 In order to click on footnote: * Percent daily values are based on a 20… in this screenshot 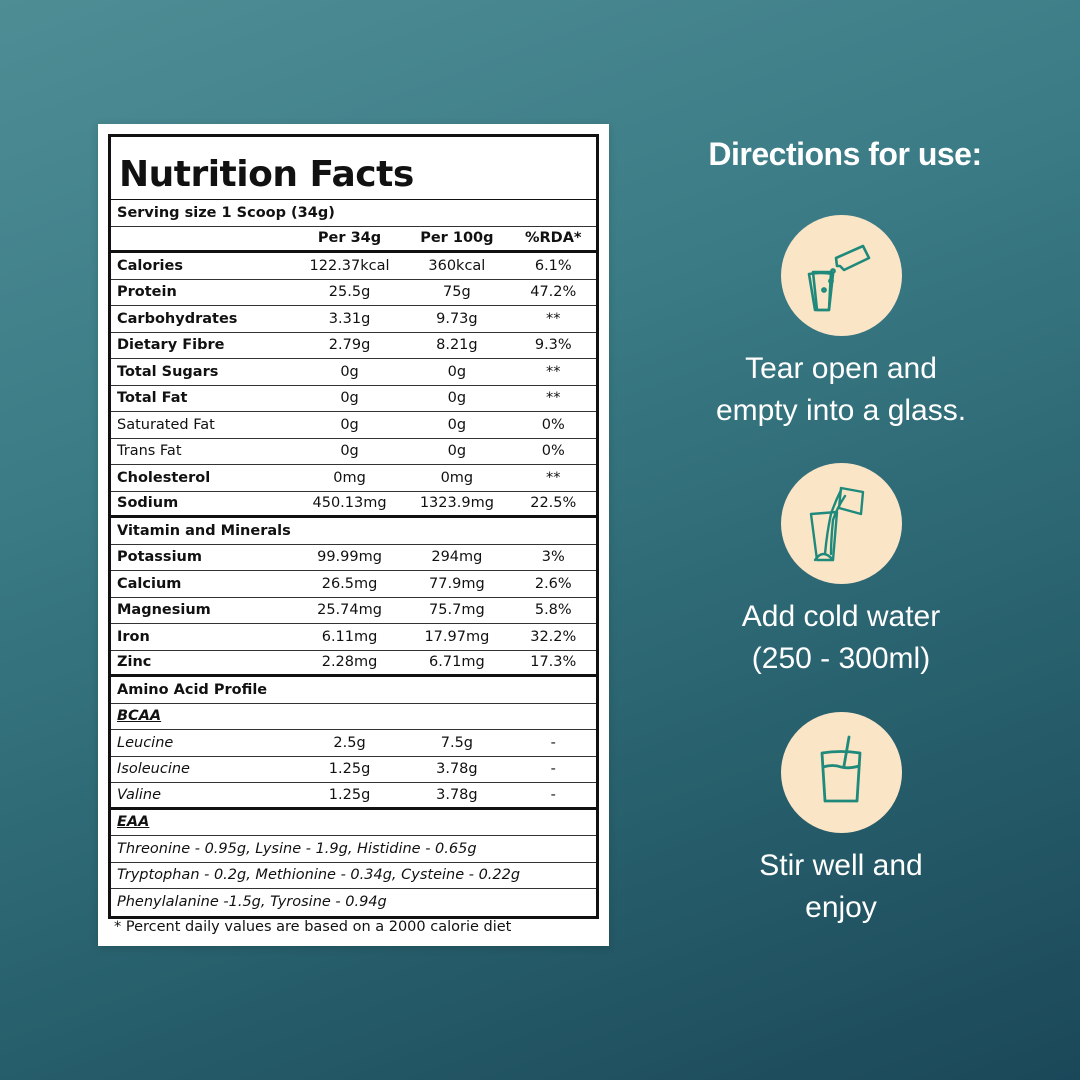, I will do `click(313, 927)`.